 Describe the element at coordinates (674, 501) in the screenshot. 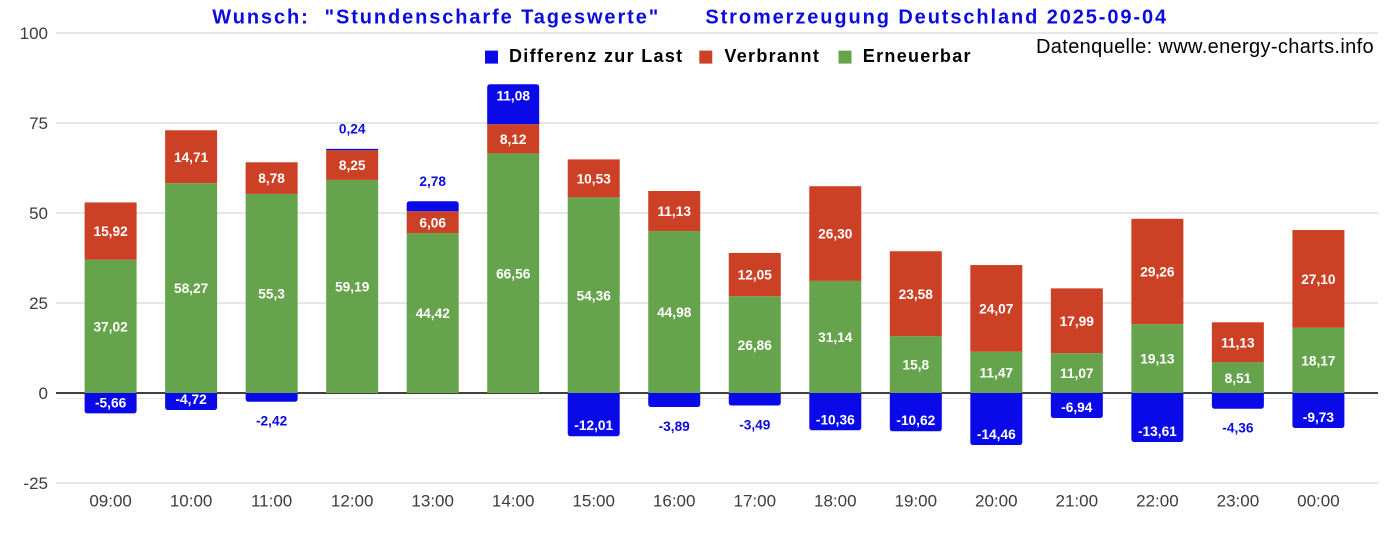

I see `svg-text: 16:00` at that location.